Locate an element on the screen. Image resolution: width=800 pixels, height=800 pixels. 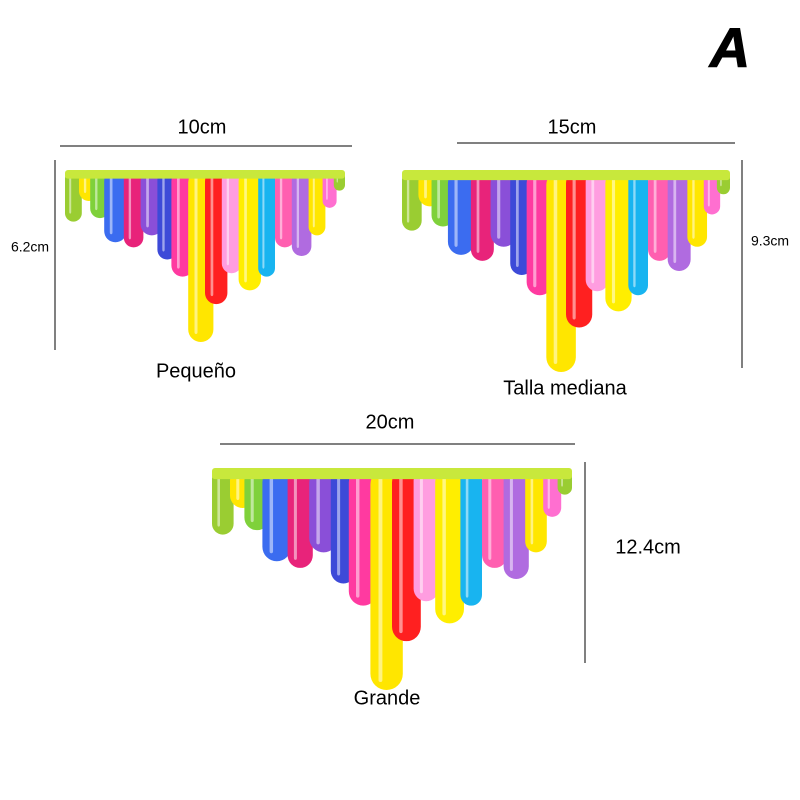
height-label: 6.2cm is located at coordinates (30, 247).